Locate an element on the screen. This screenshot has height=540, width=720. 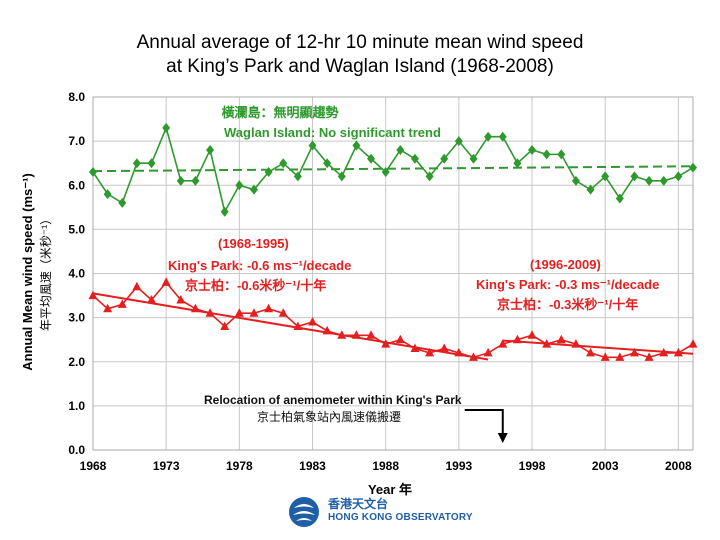
y-axis-label: Annual Mean wind speed (ms⁻¹) is located at coordinates (27, 272).